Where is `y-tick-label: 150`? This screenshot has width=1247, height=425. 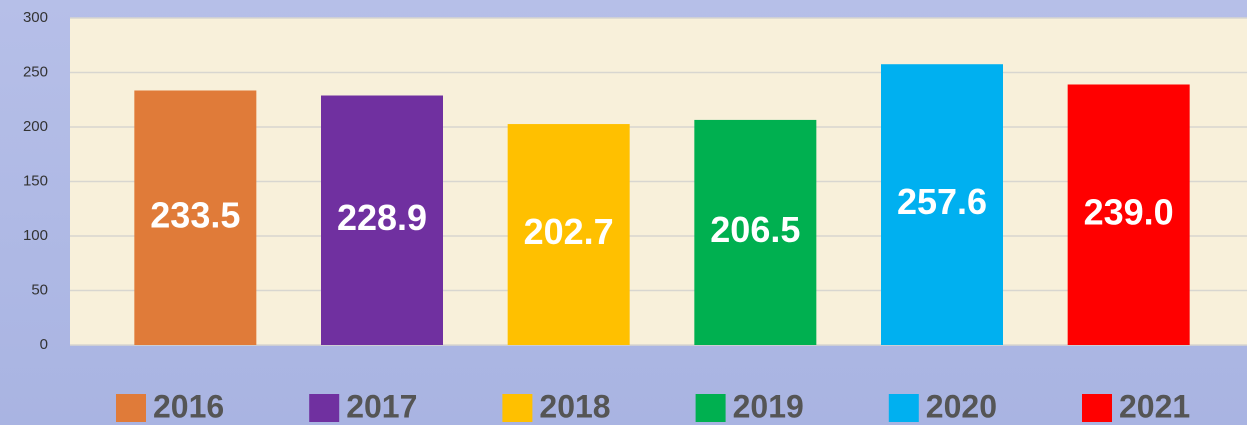 y-tick-label: 150 is located at coordinates (35, 180).